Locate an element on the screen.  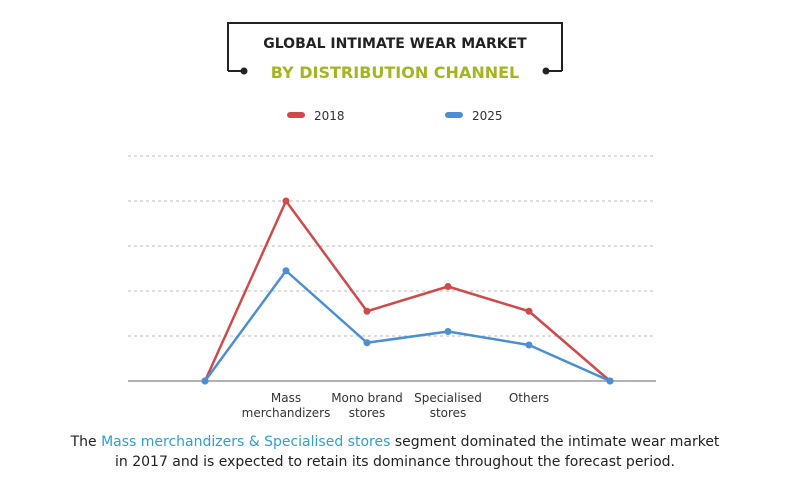
legend-label-2018: 2018 is located at coordinates (329, 116).